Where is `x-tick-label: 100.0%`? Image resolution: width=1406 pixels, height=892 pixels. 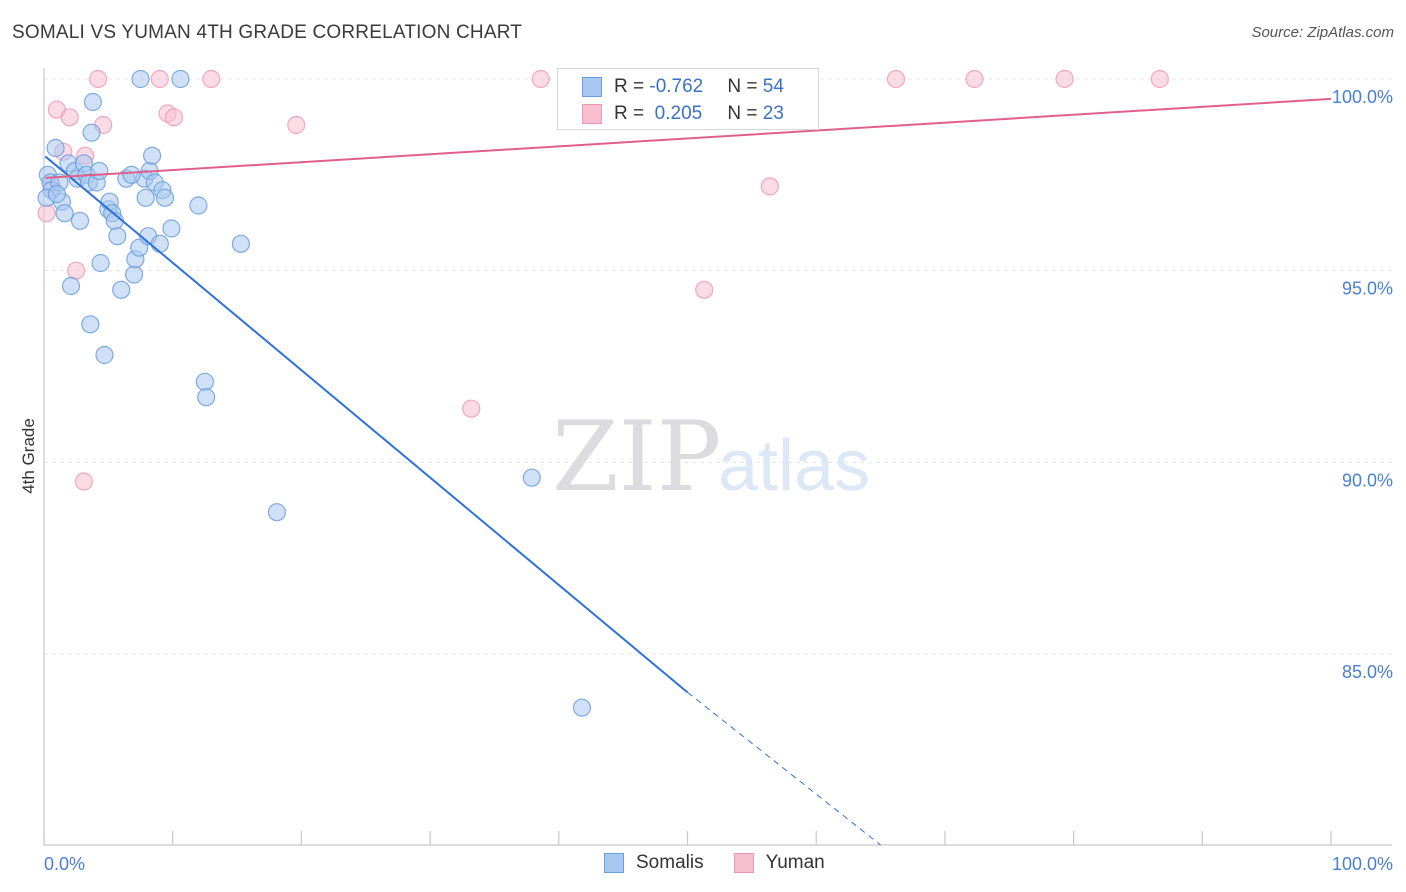
x-tick-label: 100.0% is located at coordinates (1362, 864).